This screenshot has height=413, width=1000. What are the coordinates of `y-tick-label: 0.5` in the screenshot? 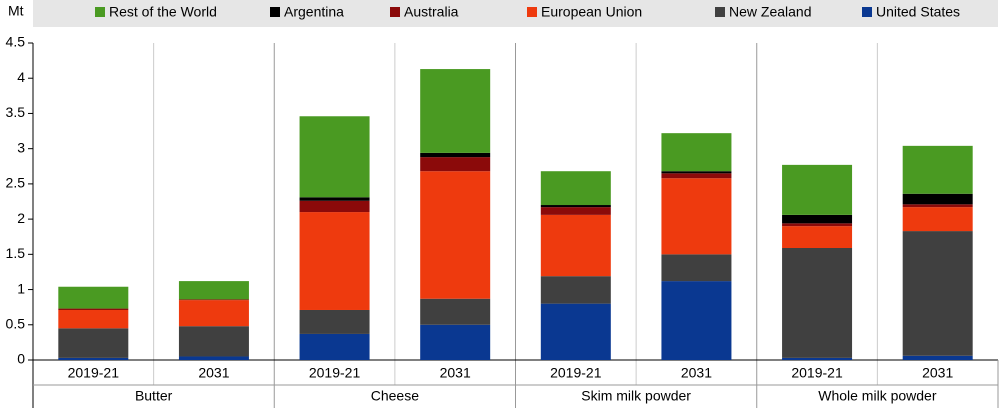 It's located at (16, 323).